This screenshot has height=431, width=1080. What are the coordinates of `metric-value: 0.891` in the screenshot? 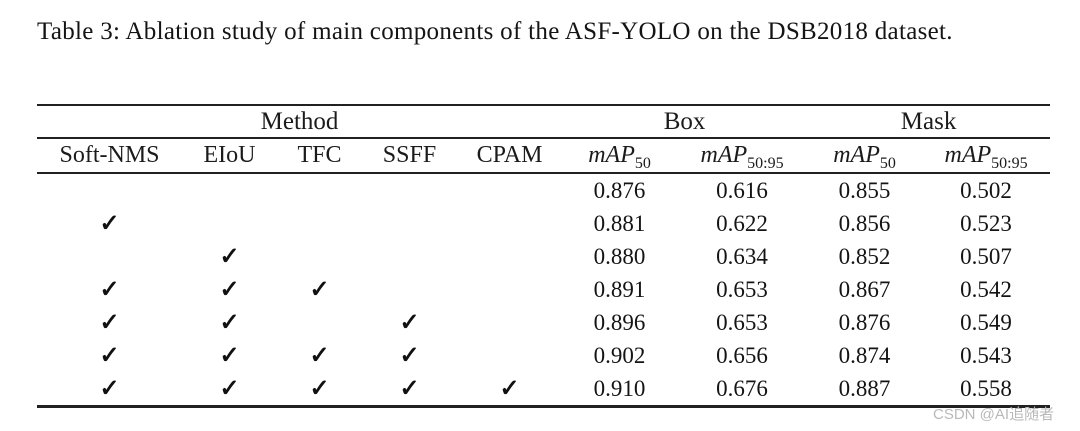 It's located at (619, 289).